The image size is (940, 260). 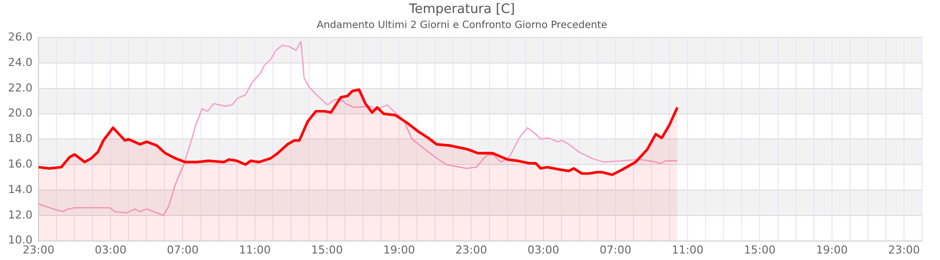 What do you see at coordinates (462, 26) in the screenshot?
I see `chart-subtitle: Andamento Ultimi 2 Giorni e Confronto Giorno Precedente` at bounding box center [462, 26].